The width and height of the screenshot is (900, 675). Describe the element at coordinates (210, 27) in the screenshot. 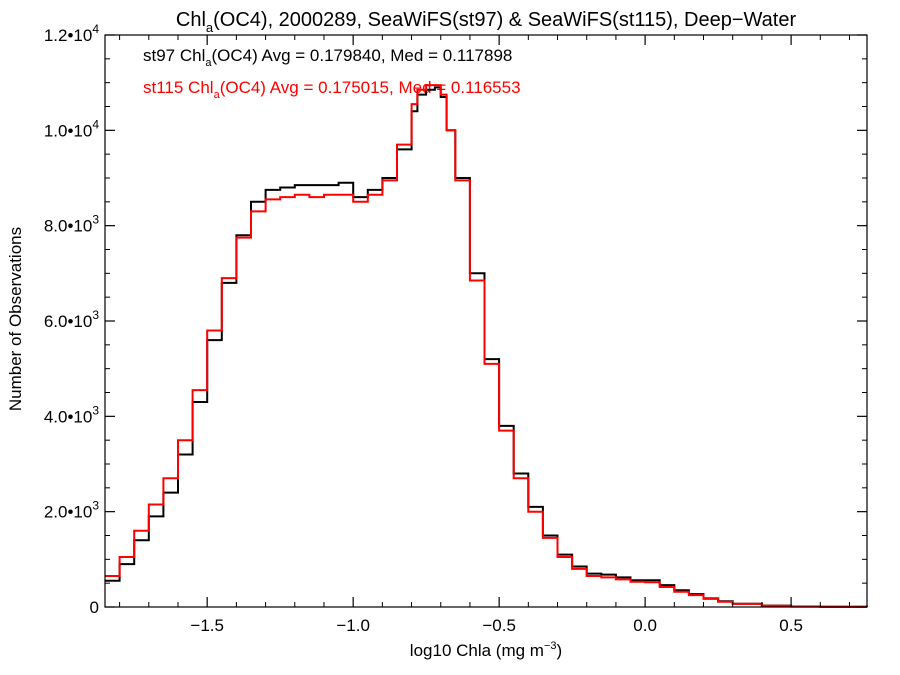

I see `chart-title-sub: a` at that location.